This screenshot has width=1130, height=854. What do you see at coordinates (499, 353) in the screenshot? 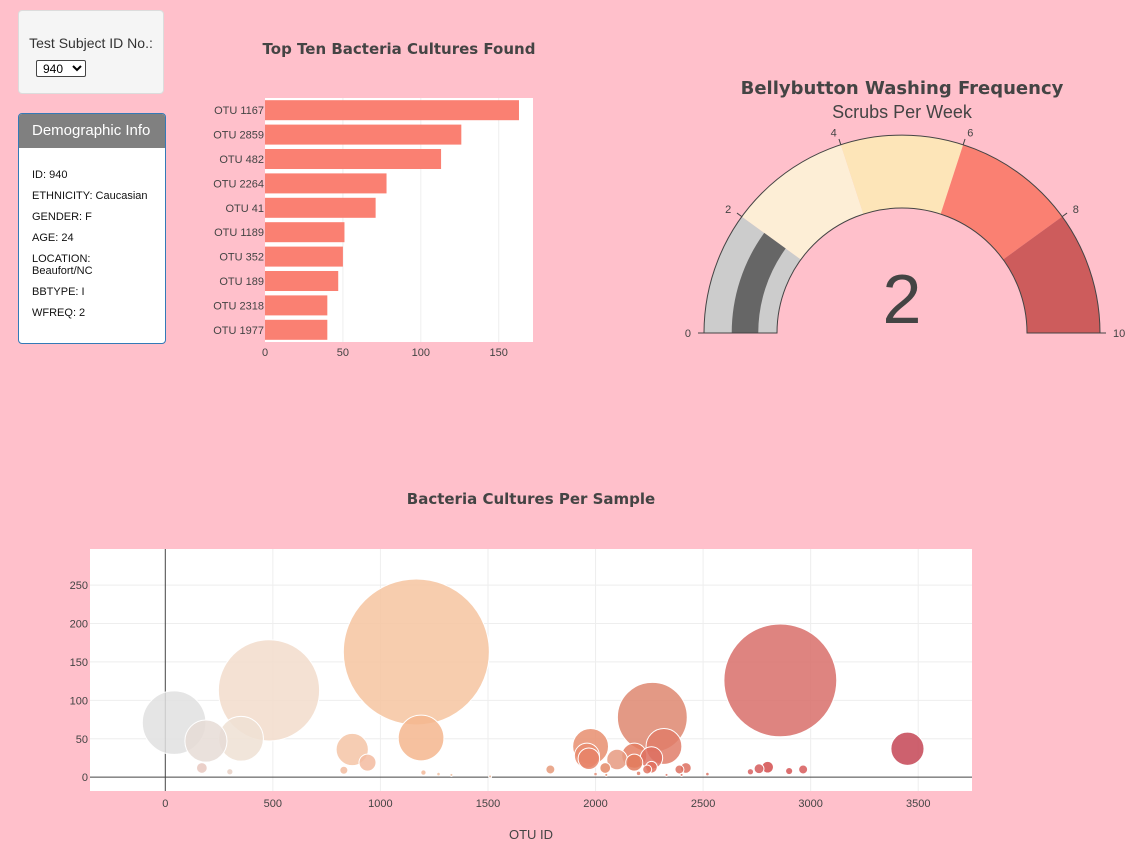
I see `bar-x-tick-label: 150` at bounding box center [499, 353].